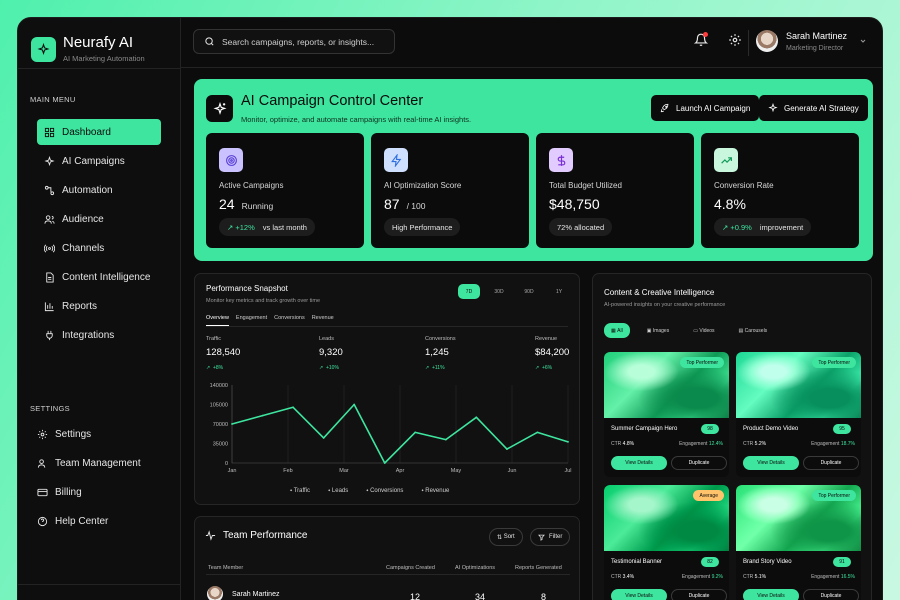 The height and width of the screenshot is (600, 900). What do you see at coordinates (99, 219) in the screenshot?
I see `sidebar-item-audience: Audience` at bounding box center [99, 219].